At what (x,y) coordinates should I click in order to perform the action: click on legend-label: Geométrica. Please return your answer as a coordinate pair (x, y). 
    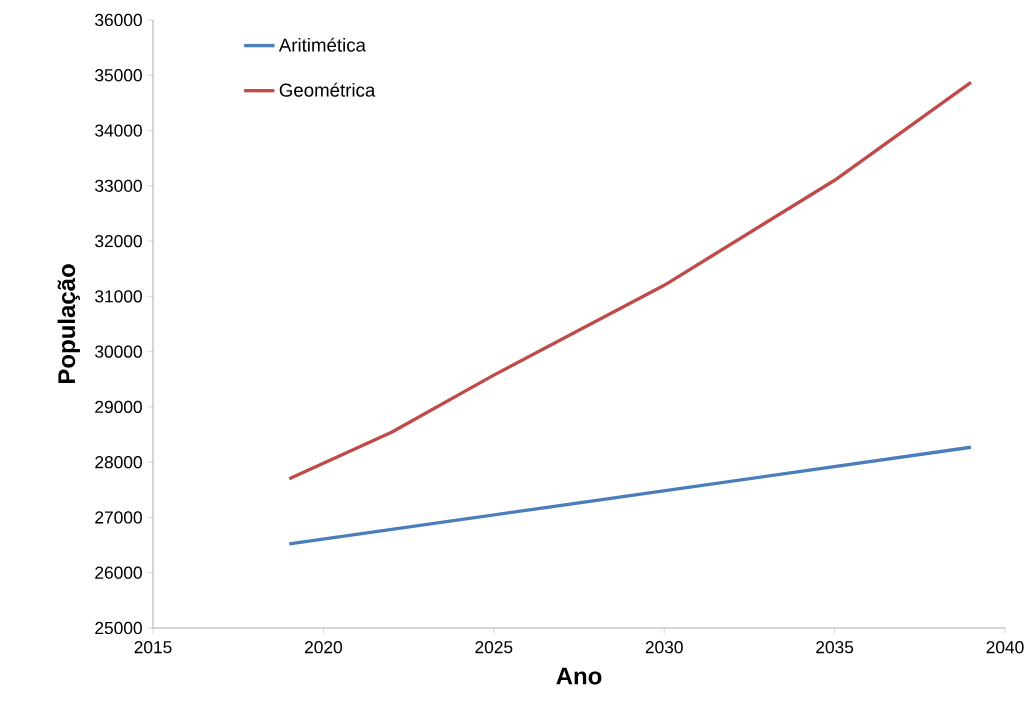
    Looking at the image, I should click on (327, 89).